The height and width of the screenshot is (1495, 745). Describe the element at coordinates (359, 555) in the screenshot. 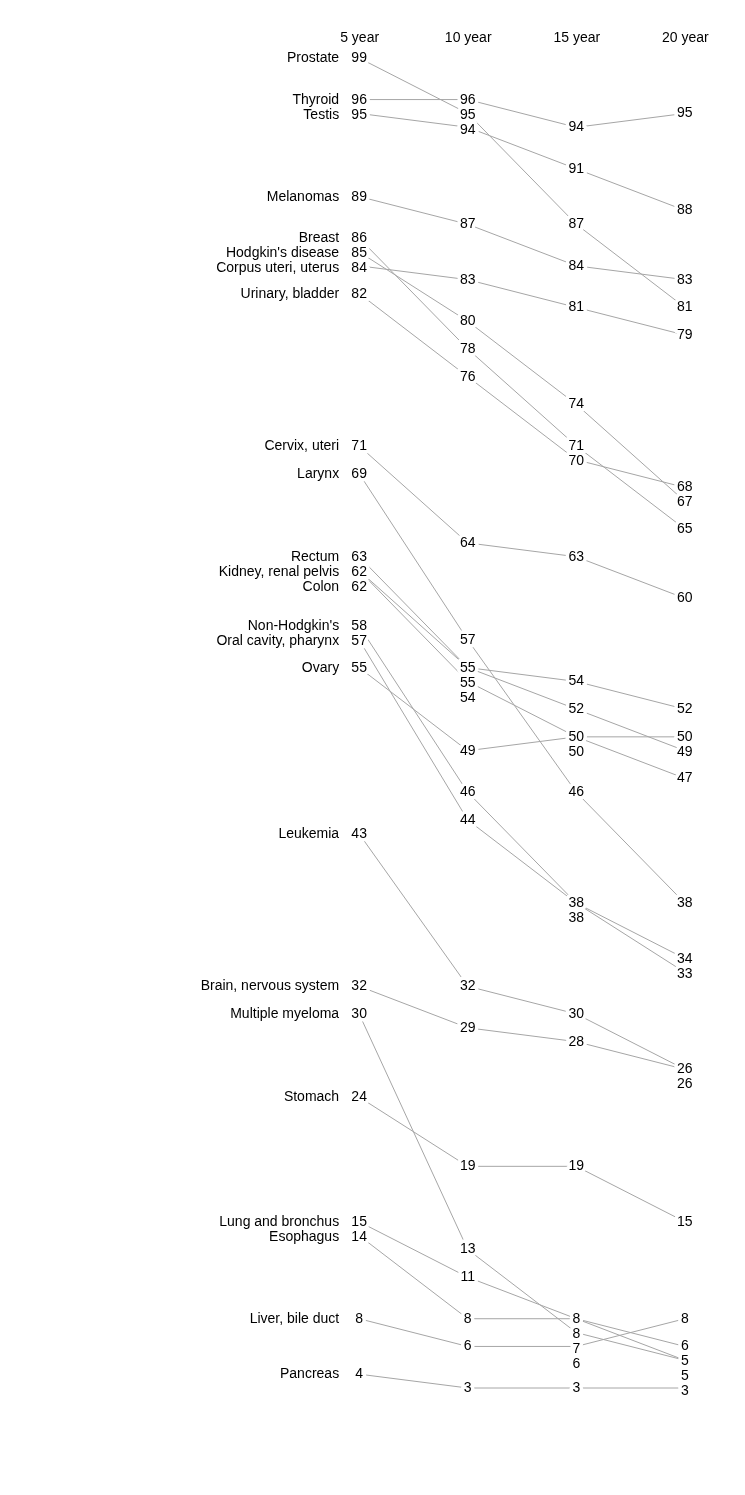

I see `data-label: 63` at that location.